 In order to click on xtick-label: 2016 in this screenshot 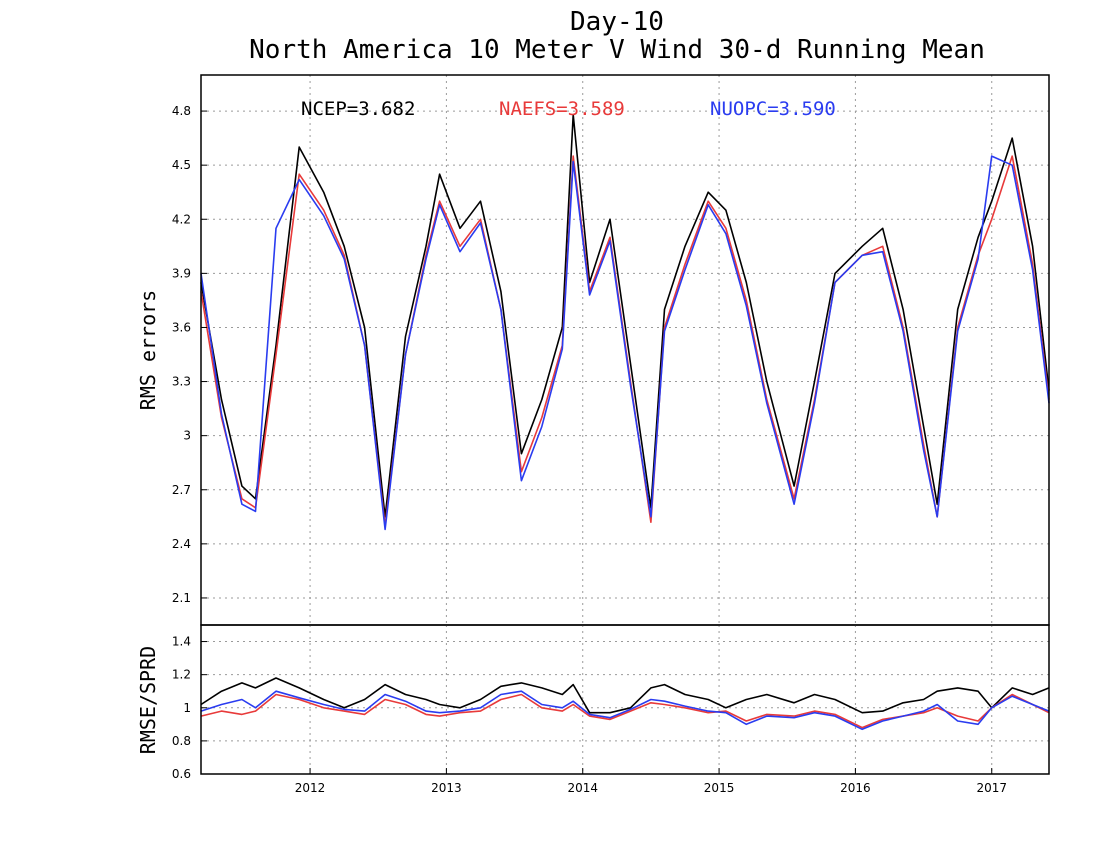, I will do `click(855, 788)`.